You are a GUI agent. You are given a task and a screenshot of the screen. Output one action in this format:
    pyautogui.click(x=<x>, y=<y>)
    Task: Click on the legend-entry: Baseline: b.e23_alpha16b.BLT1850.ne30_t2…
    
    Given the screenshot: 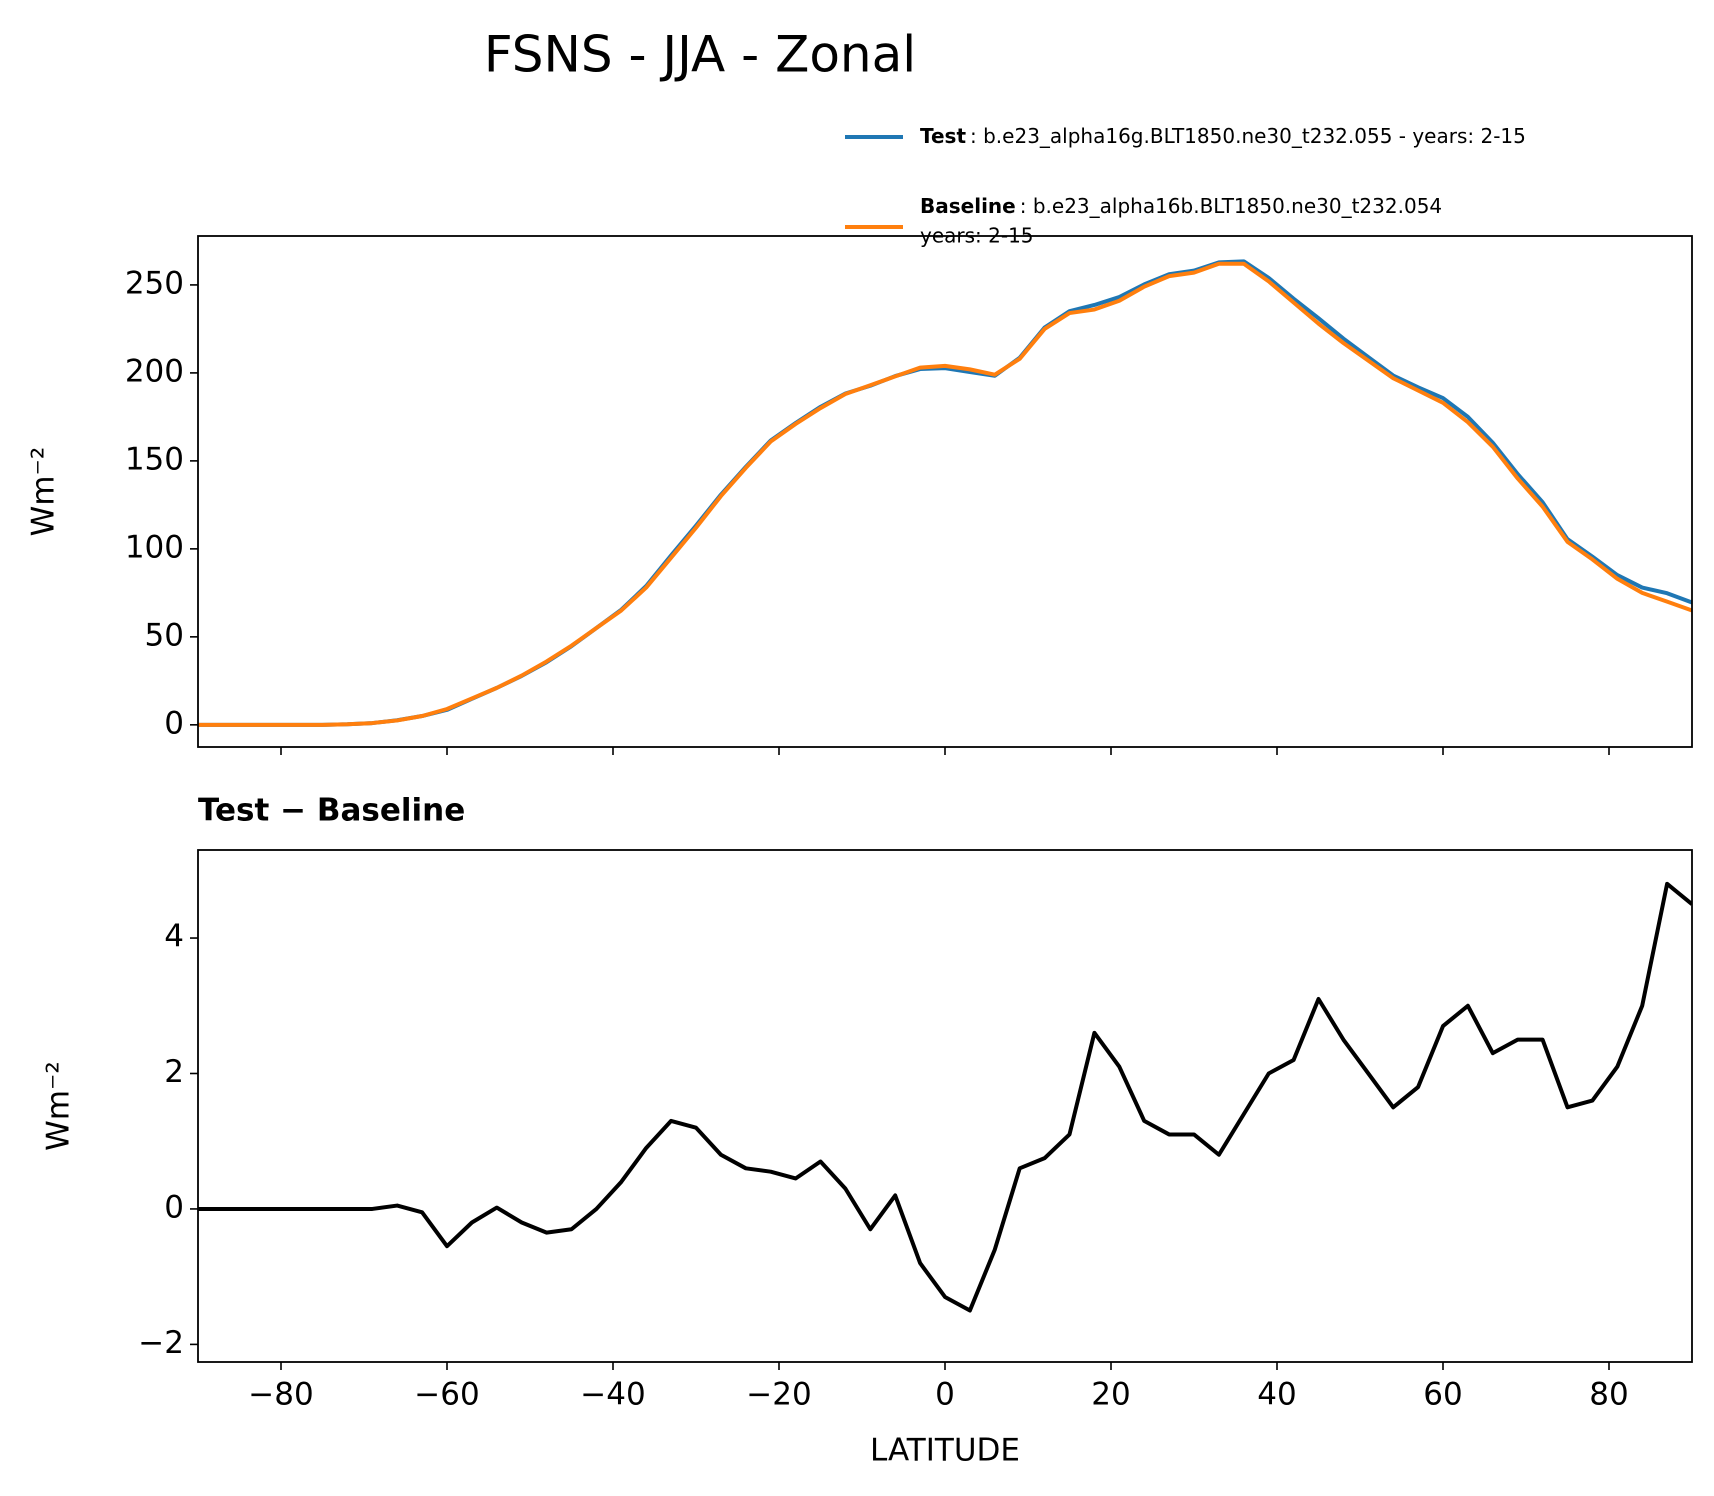 What is the action you would take?
    pyautogui.click(x=1181, y=206)
    